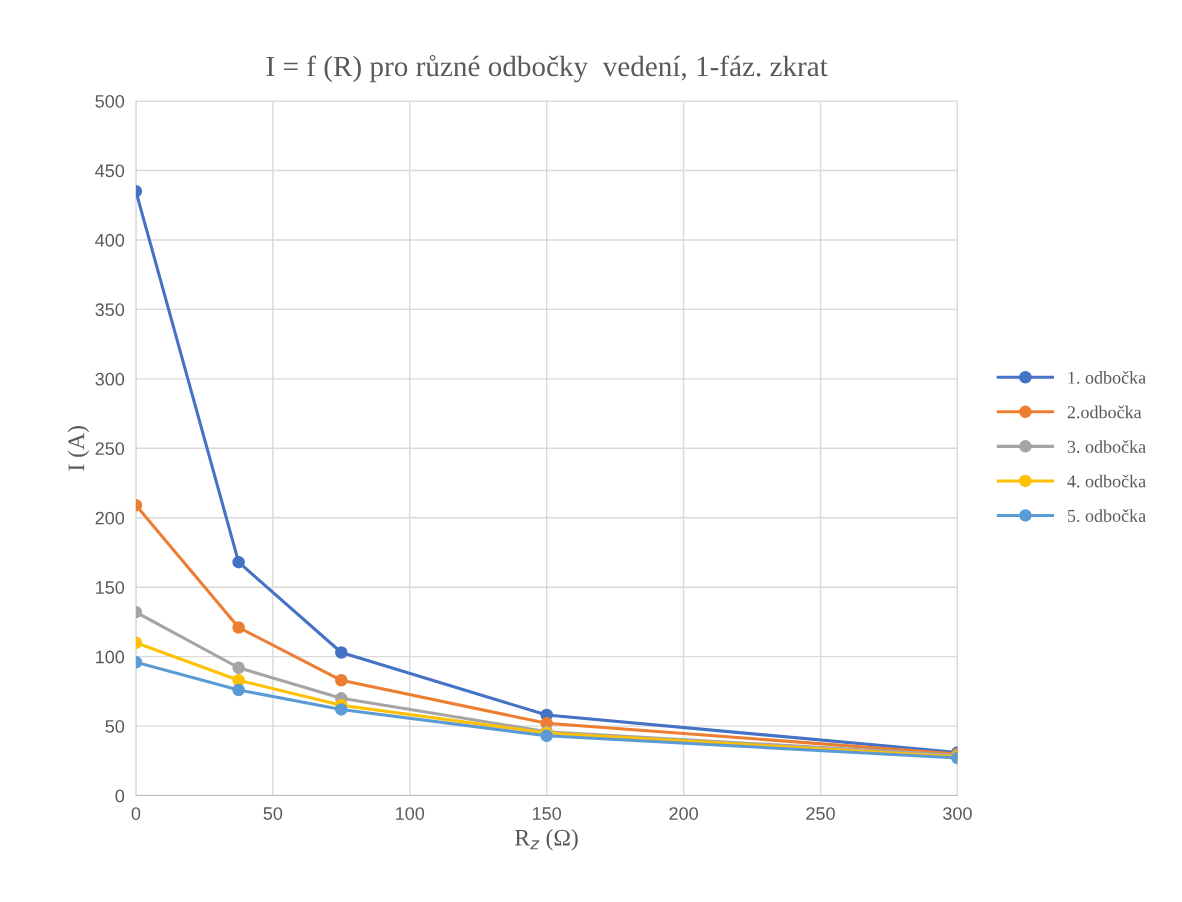 The image size is (1182, 902). I want to click on legend-label: 3. odbočka, so click(1106, 446).